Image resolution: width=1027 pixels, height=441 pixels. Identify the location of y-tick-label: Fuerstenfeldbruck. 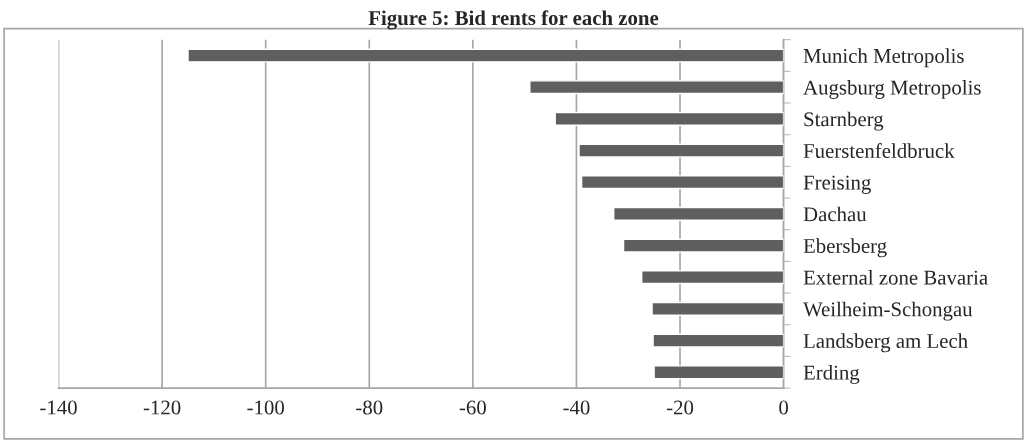
(879, 150).